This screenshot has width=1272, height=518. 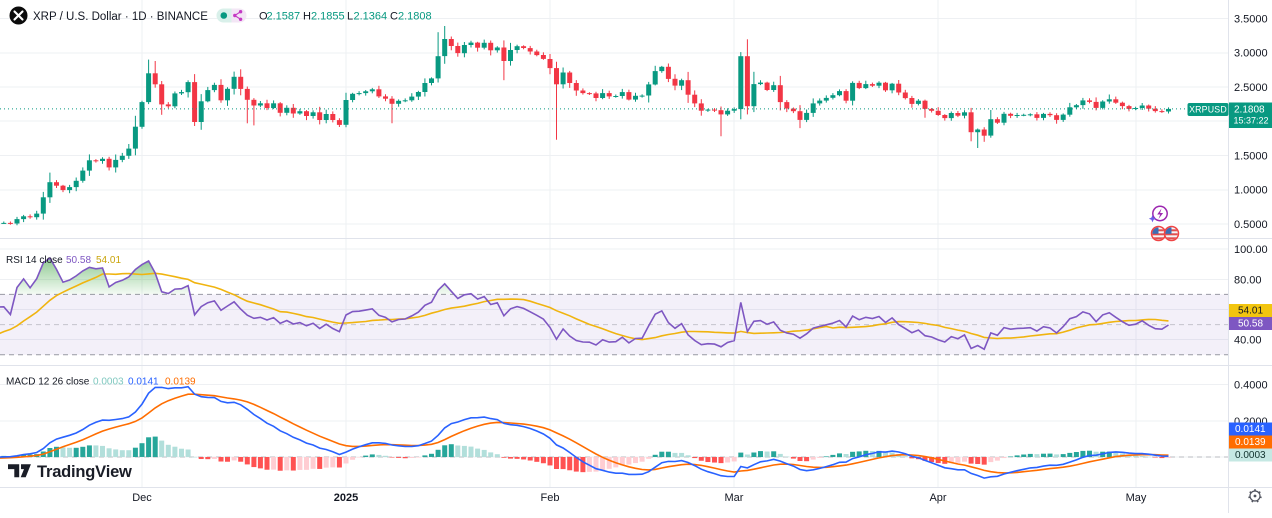 I want to click on svg-text: MACD 12 26 close, so click(x=48, y=382).